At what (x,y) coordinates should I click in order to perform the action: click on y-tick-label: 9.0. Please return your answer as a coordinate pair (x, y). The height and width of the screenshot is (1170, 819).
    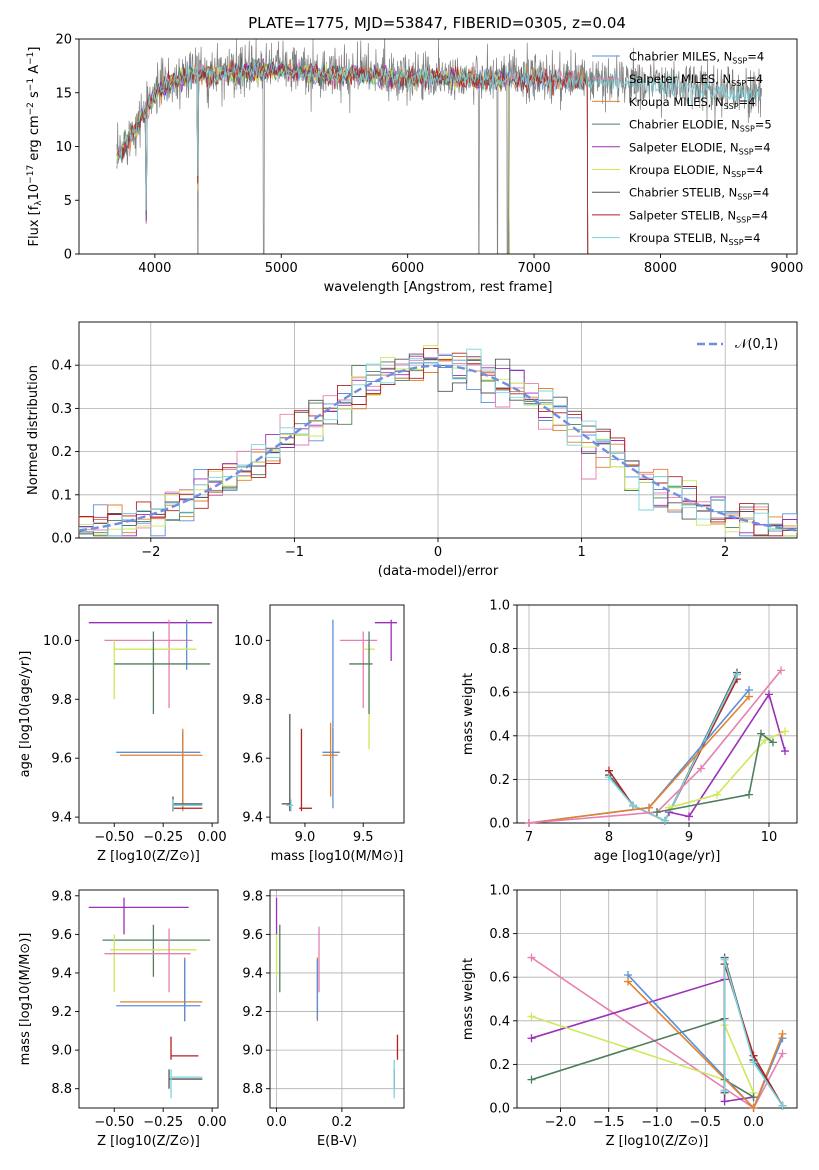
    Looking at the image, I should click on (252, 1051).